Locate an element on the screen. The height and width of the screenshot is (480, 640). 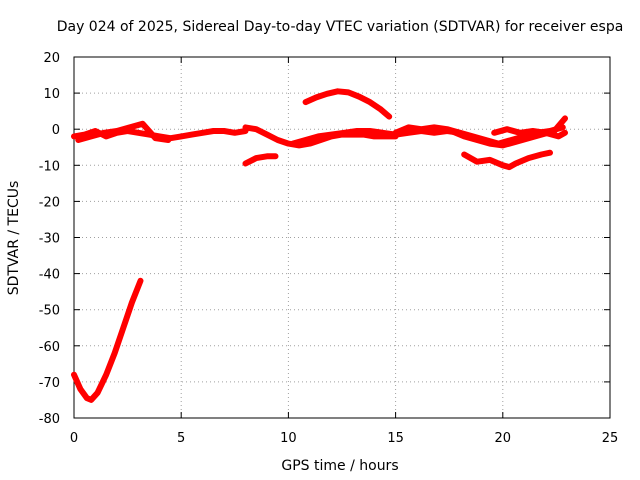
x-tick-label: 15 is located at coordinates (395, 438).